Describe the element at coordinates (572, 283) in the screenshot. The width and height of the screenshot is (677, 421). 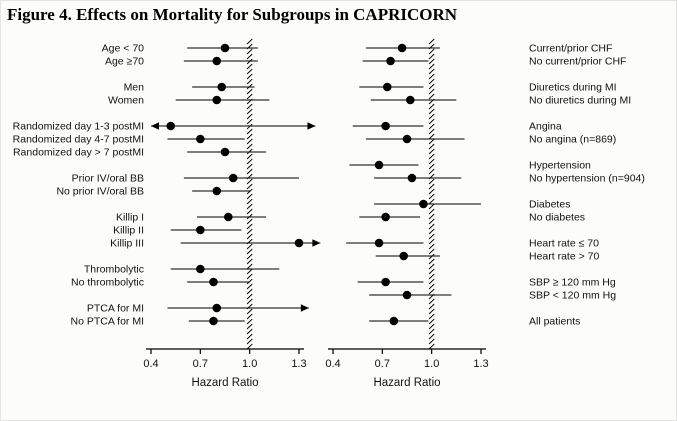
I see `row-label: SBP ≥ 120 mm Hg` at that location.